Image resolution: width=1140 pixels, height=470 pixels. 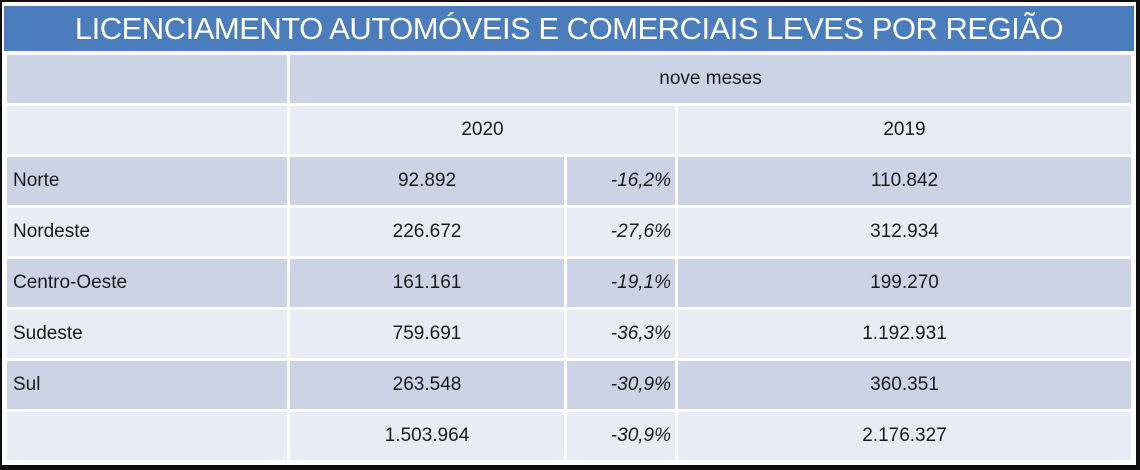 I want to click on table-row-nordeste: Nordeste 226.672 -27,6% 312.934, so click(x=569, y=232).